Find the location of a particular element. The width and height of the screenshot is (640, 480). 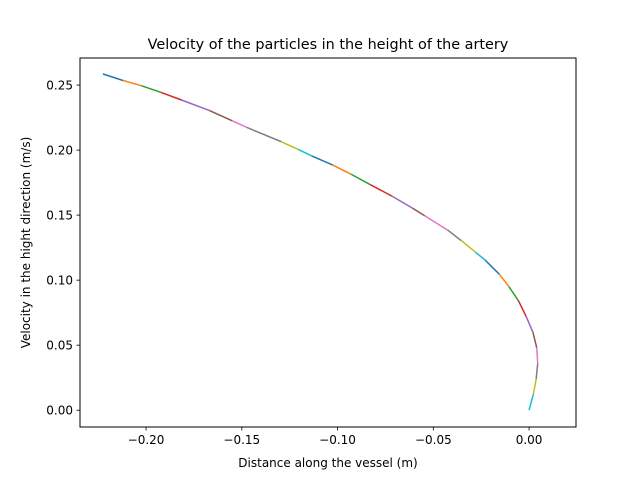

y-axis-label: Velocity in the hight direction (m/s) is located at coordinates (26, 243).